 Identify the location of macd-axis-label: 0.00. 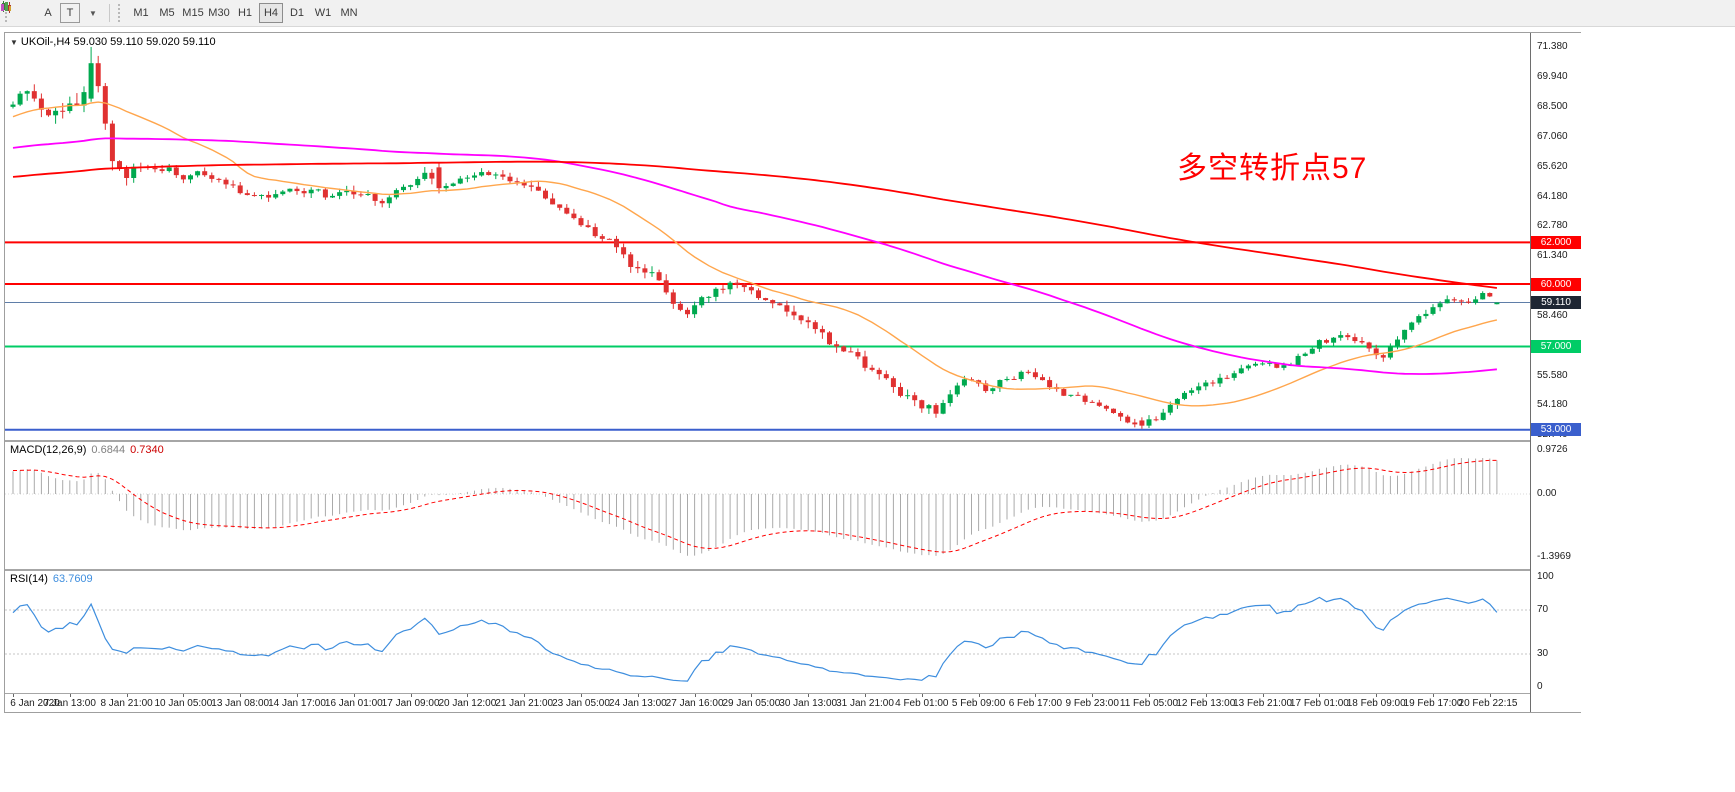
(1547, 493).